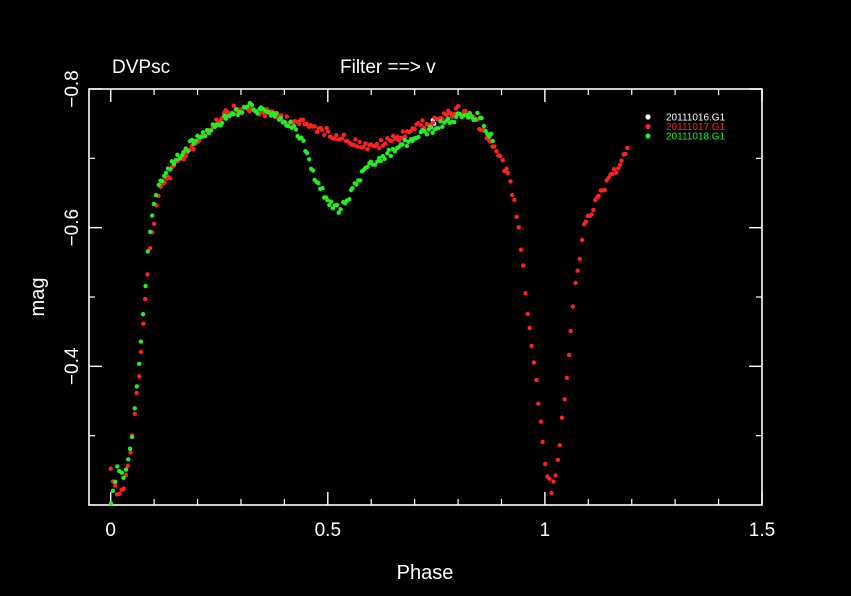 The width and height of the screenshot is (851, 596). Describe the element at coordinates (696, 127) in the screenshot. I see `legend-label: 20111017.G1` at that location.